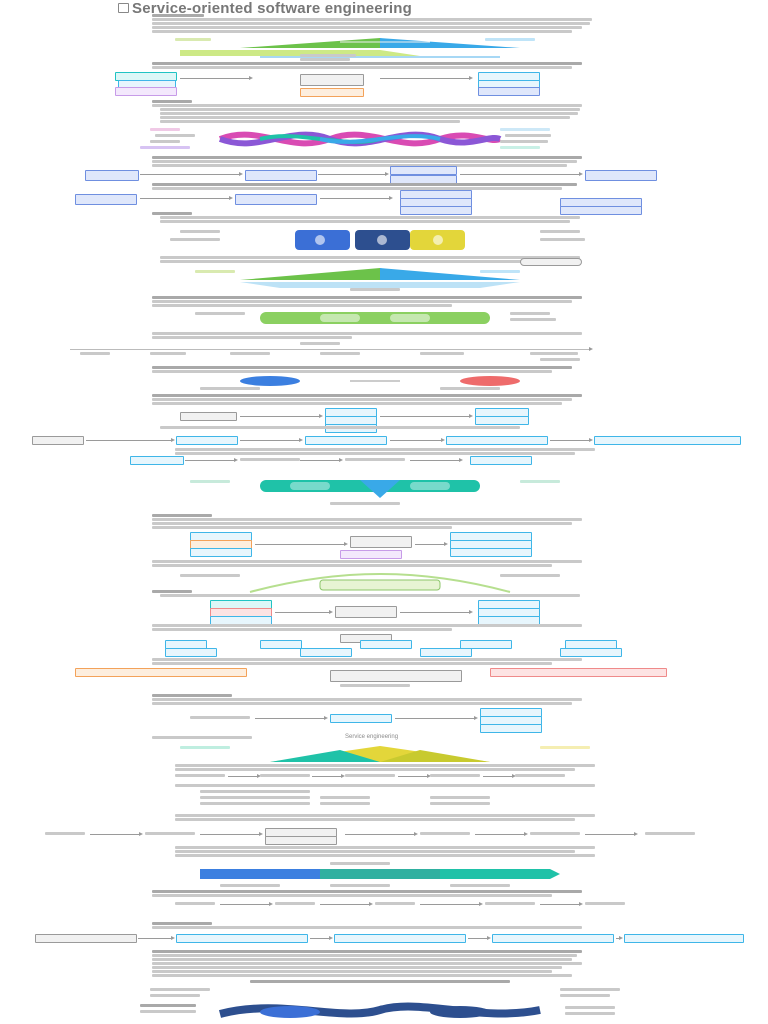 The width and height of the screenshot is (768, 1024). I want to click on composition-diagram, so click(360, 139).